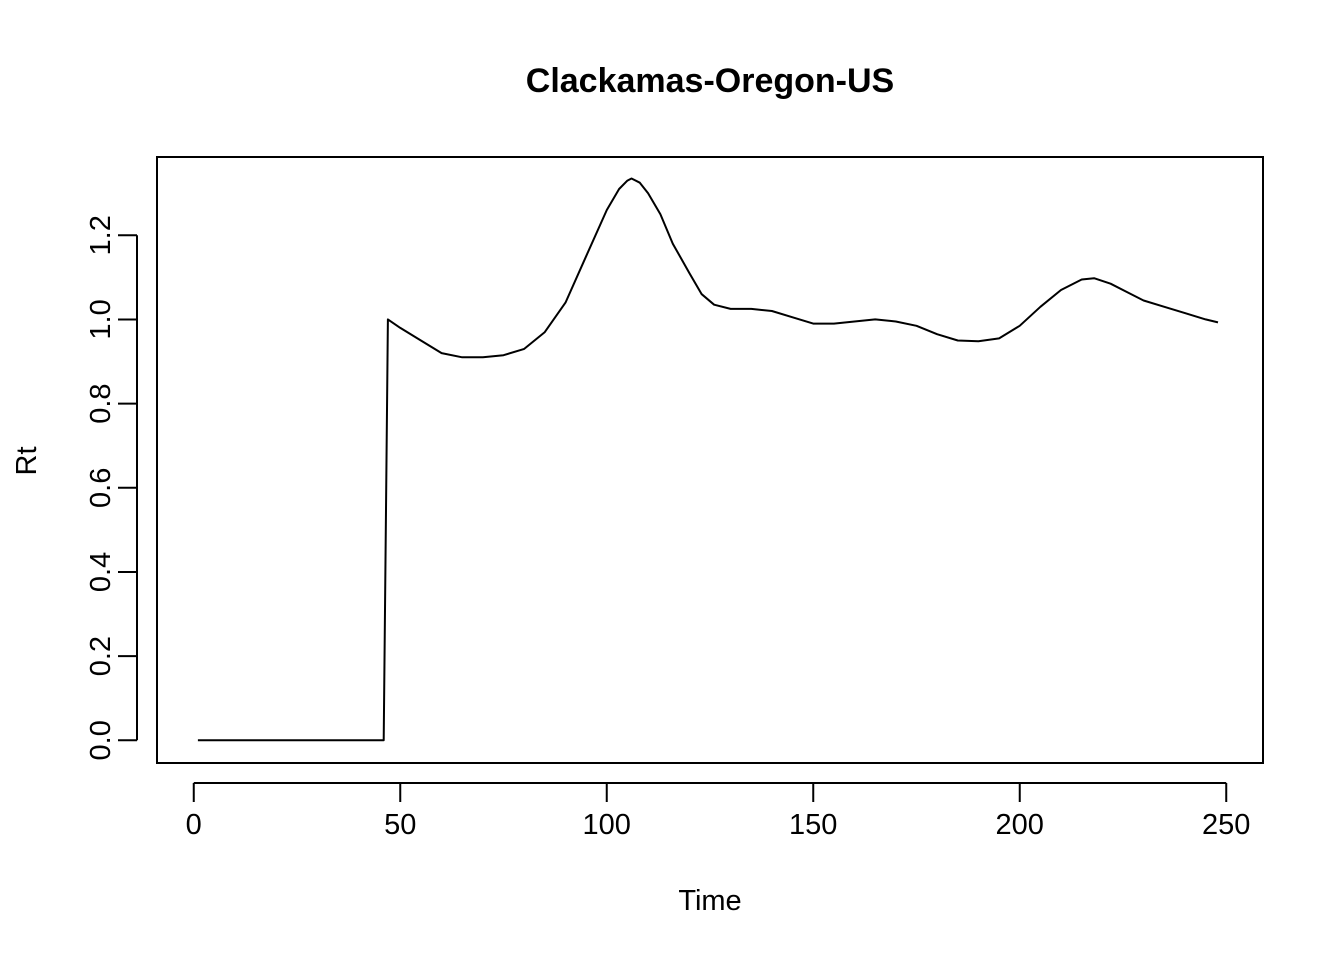 The height and width of the screenshot is (960, 1344). What do you see at coordinates (101, 572) in the screenshot?
I see `y-tick-label: 0.4` at bounding box center [101, 572].